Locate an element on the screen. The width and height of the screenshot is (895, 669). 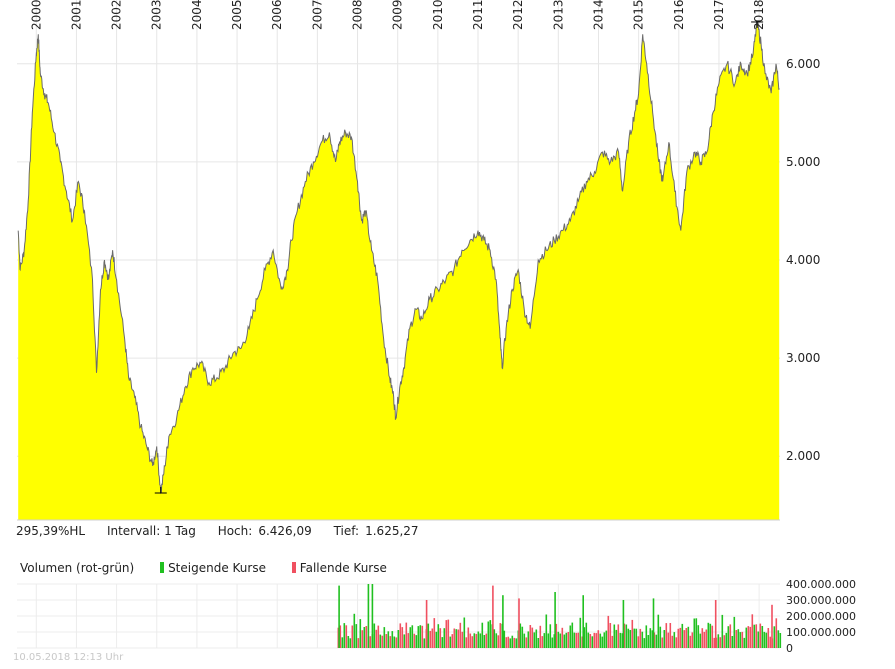
x-tick-label: 2006 is located at coordinates (277, 15).